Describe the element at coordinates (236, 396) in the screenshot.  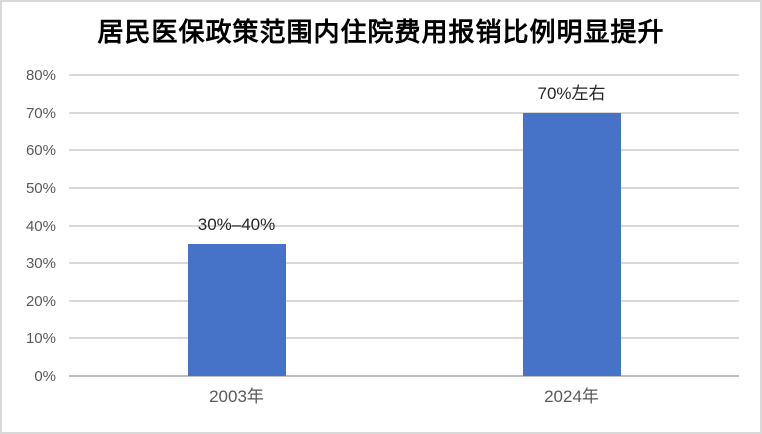
I see `x-tick-label: 2003年` at that location.